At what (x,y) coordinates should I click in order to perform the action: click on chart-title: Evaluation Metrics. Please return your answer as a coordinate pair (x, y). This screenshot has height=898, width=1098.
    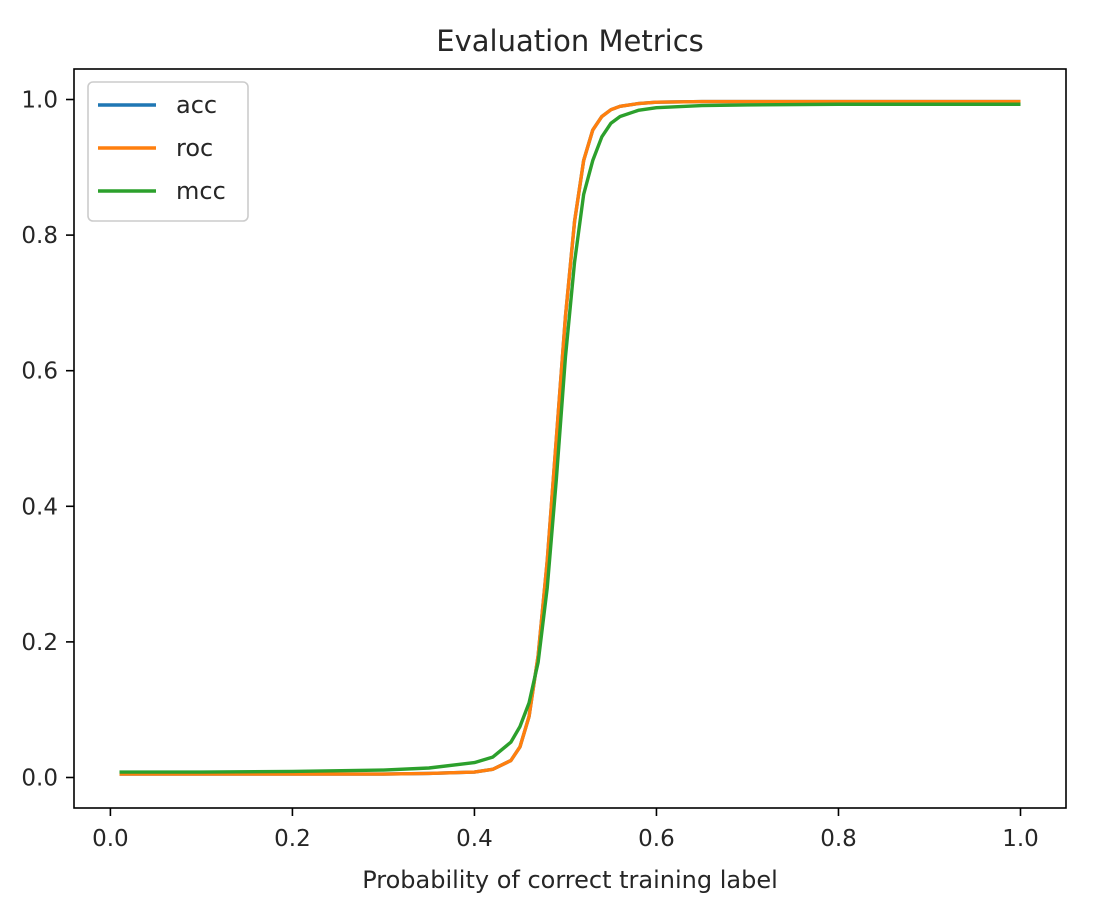
    Looking at the image, I should click on (570, 41).